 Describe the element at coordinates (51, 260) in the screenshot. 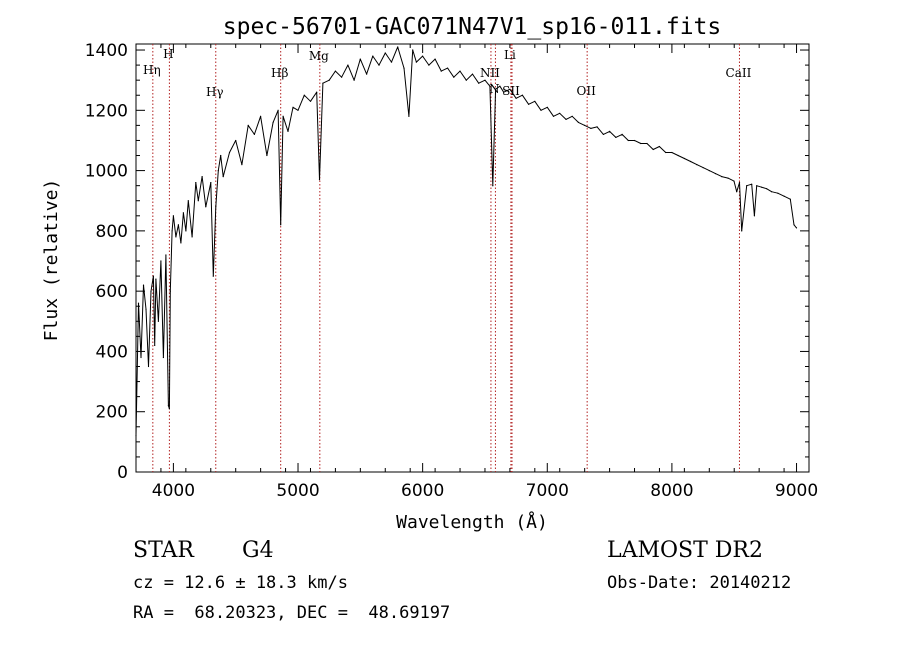

I see `y-axis-label: Flux (relative)` at that location.